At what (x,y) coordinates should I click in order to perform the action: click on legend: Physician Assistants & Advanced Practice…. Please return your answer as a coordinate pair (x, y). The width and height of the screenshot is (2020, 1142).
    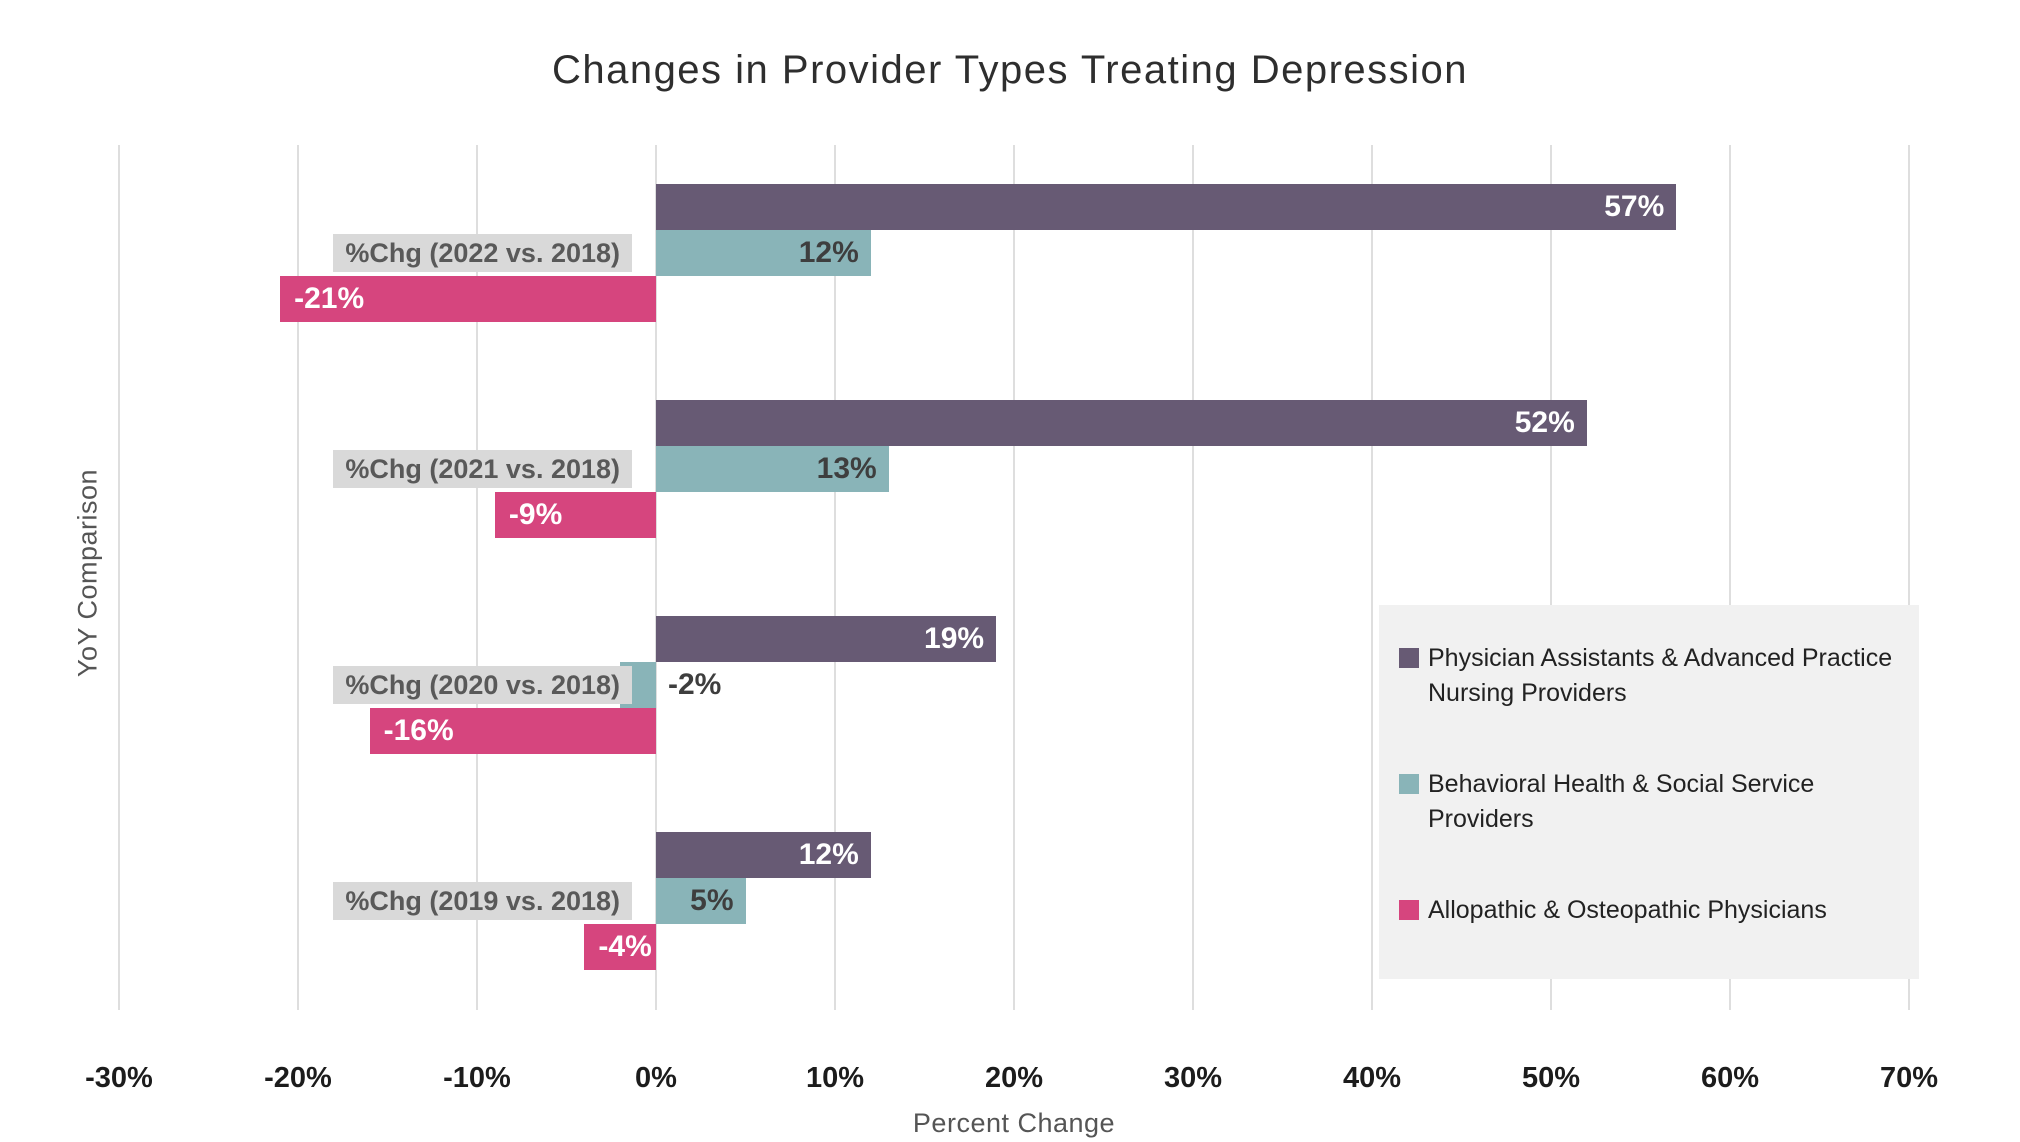
    Looking at the image, I should click on (1649, 792).